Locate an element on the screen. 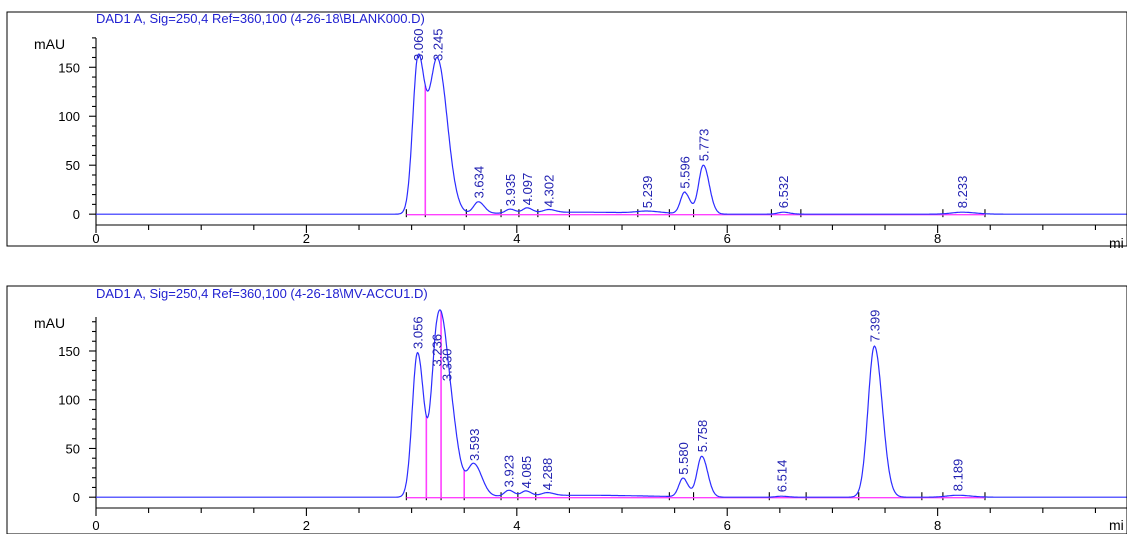  peak-label: 5.239 is located at coordinates (647, 192).